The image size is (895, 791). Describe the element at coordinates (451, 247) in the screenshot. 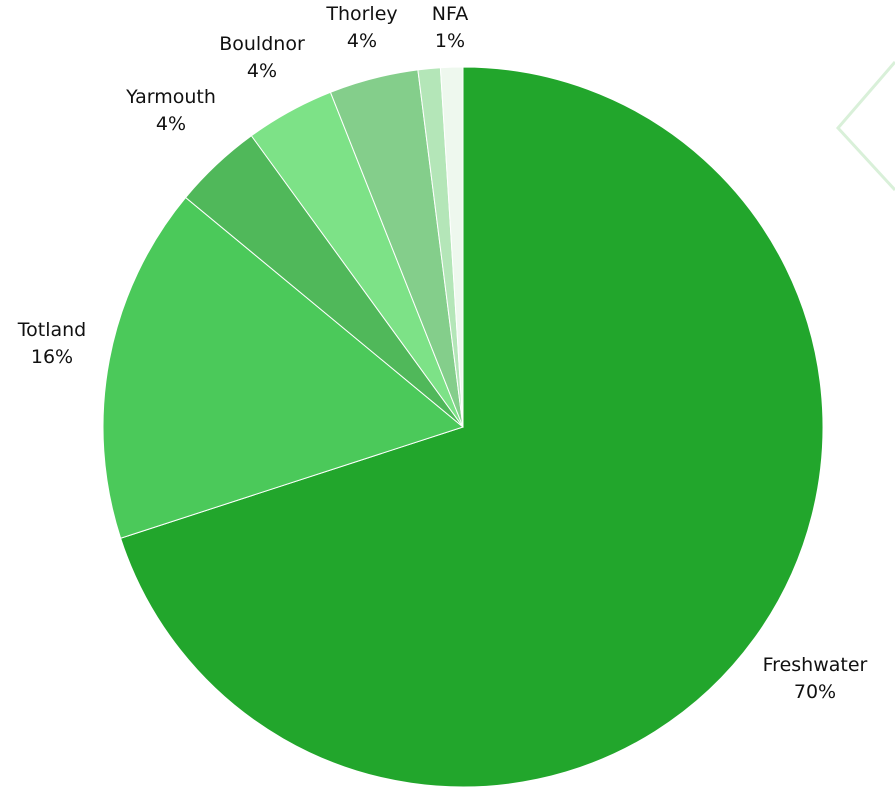

I see `pie-slice-unlabeled` at that location.